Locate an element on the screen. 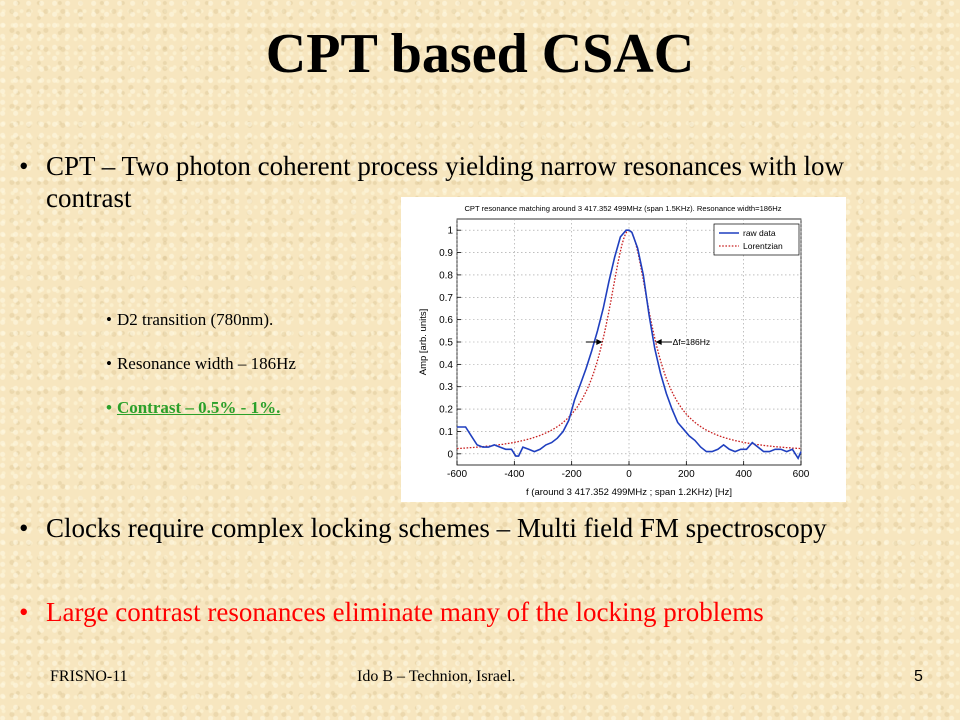 The image size is (960, 720). y-tick-label: 0.7 is located at coordinates (446, 298).